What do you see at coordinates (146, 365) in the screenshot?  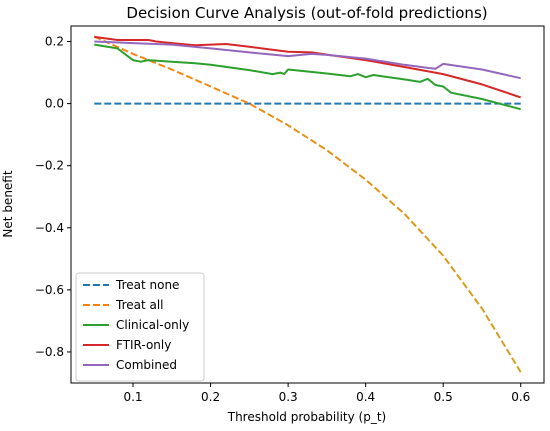 I see `legend-label-combined: Combined` at bounding box center [146, 365].